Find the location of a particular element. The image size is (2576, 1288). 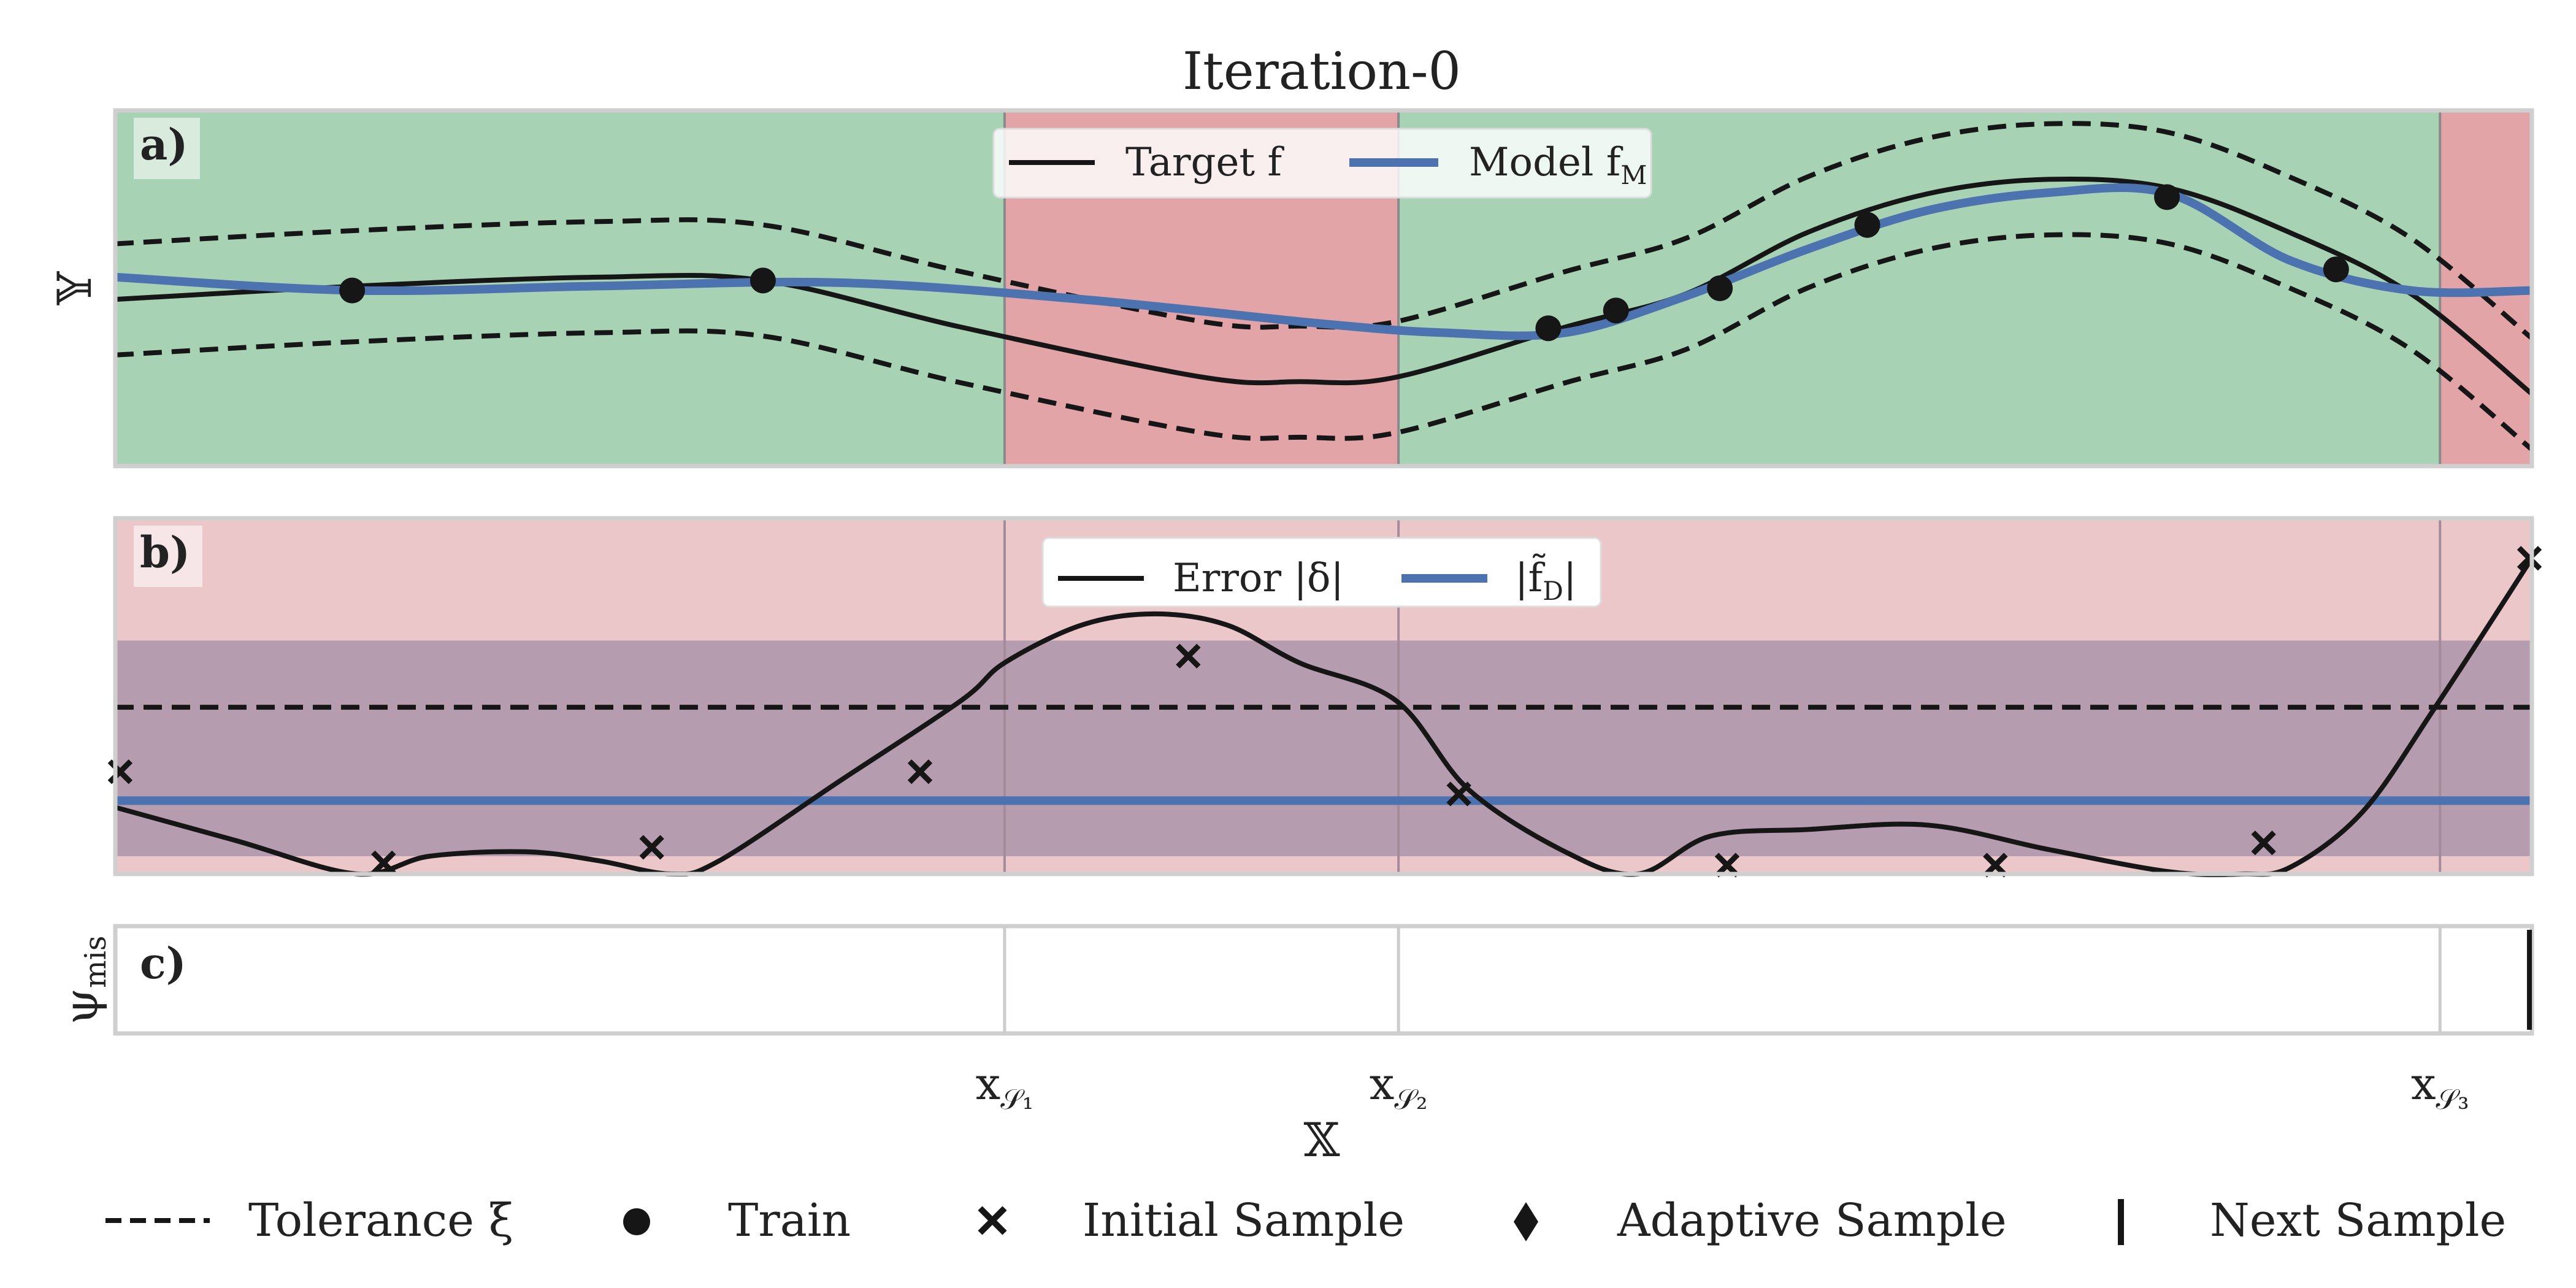

panel-a-ylabel: 𝕐 is located at coordinates (74, 288).